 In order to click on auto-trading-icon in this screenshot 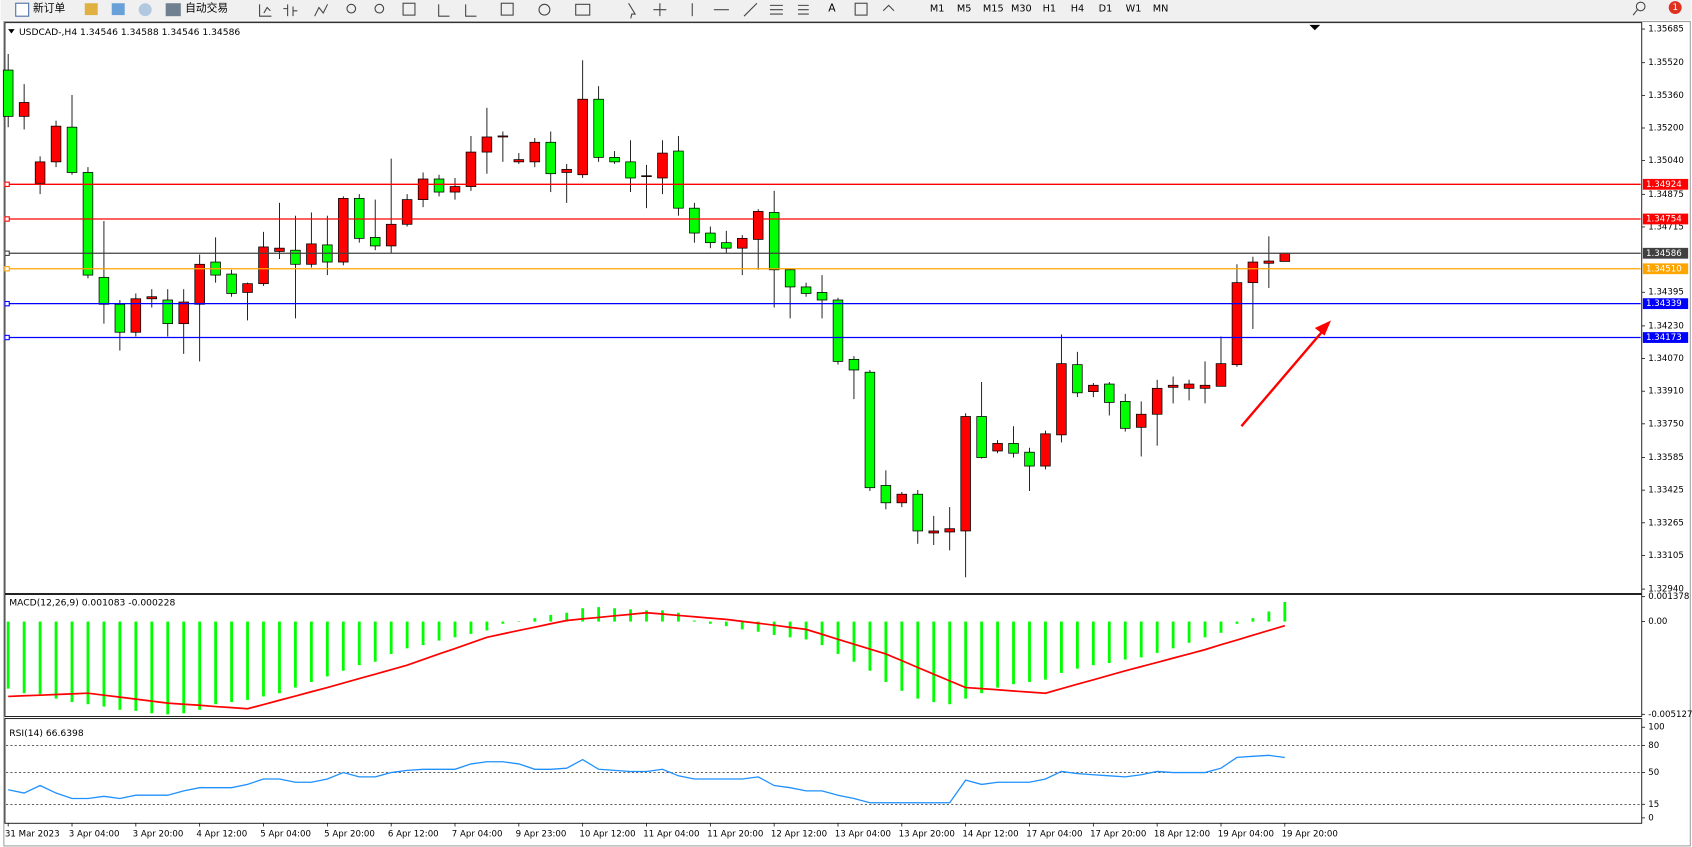, I will do `click(173, 10)`.